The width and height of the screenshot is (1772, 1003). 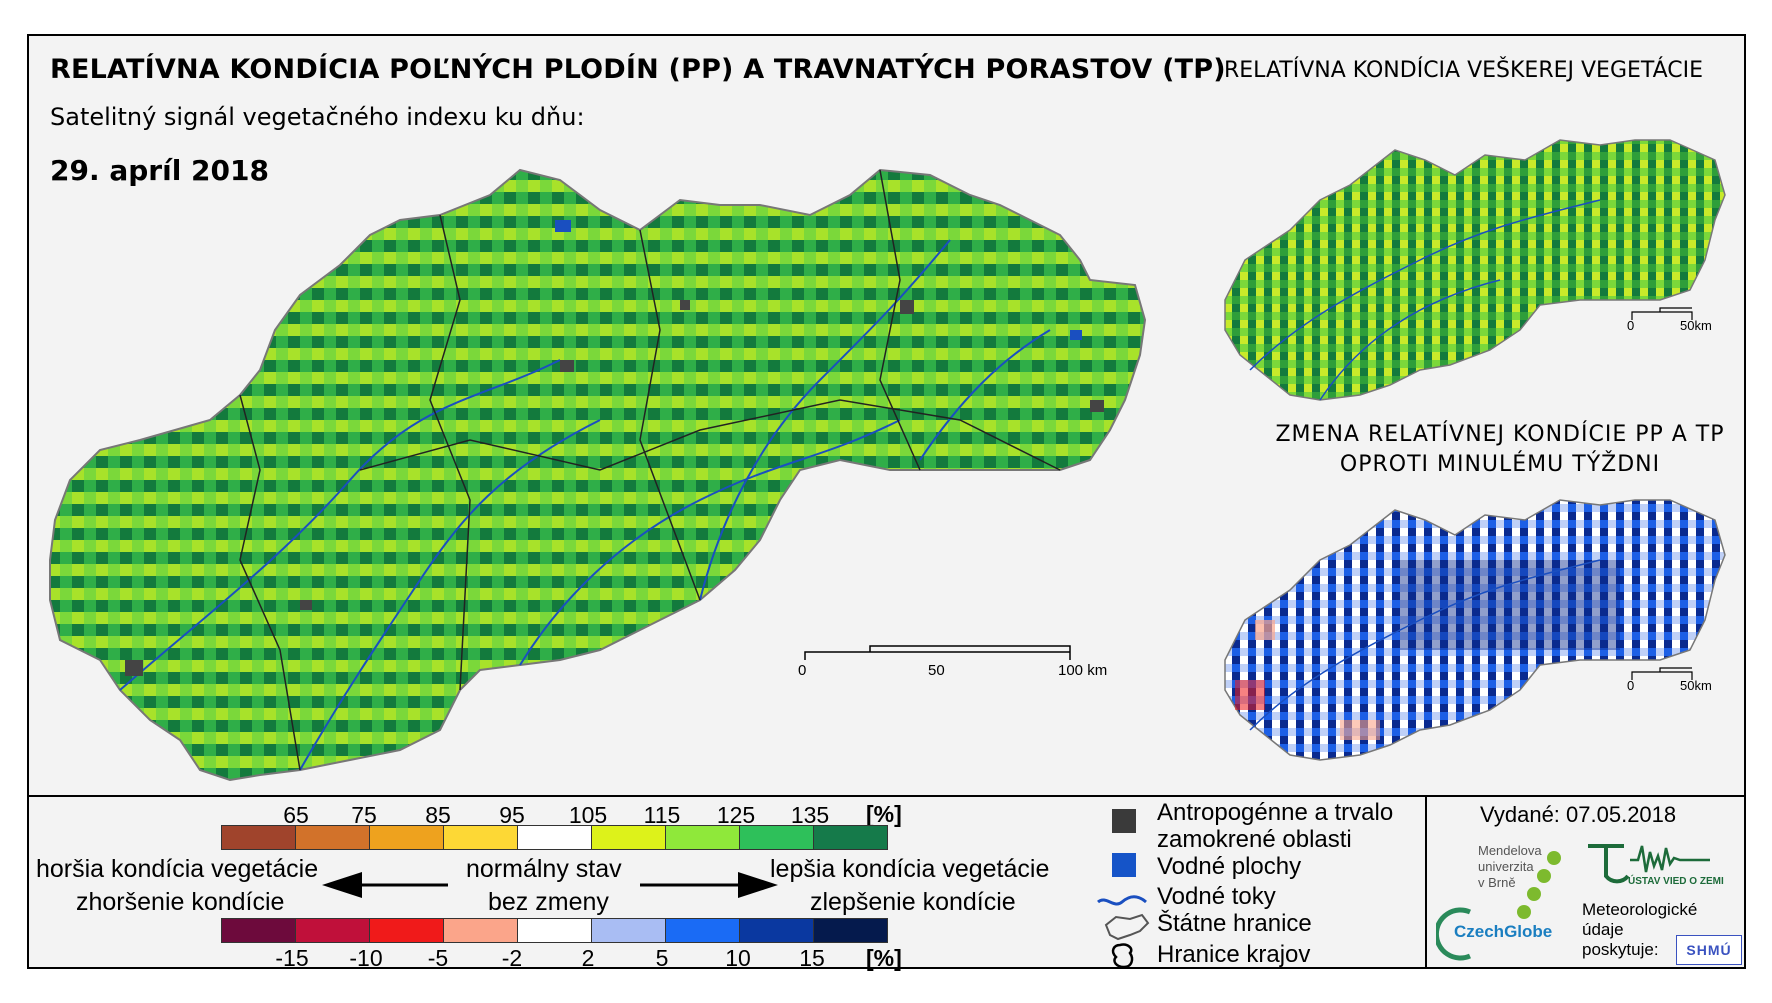 I want to click on condition-tick: 125, so click(x=736, y=815).